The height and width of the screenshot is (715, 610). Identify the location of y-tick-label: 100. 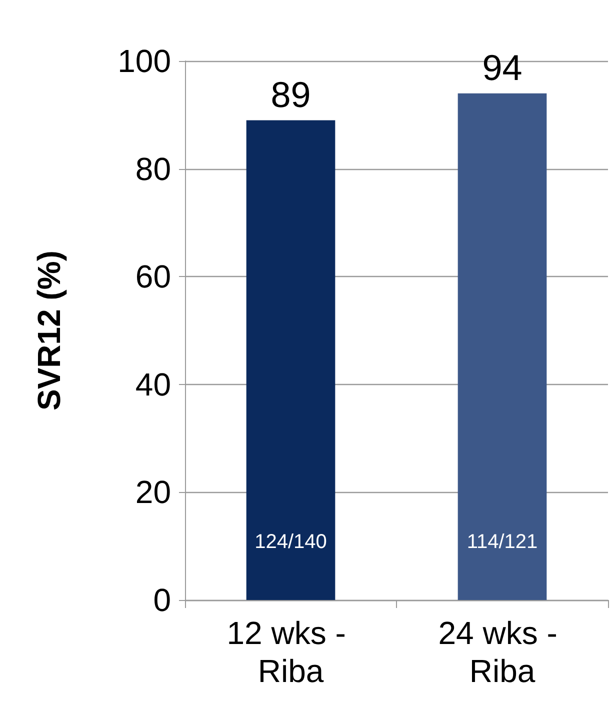
(144, 61).